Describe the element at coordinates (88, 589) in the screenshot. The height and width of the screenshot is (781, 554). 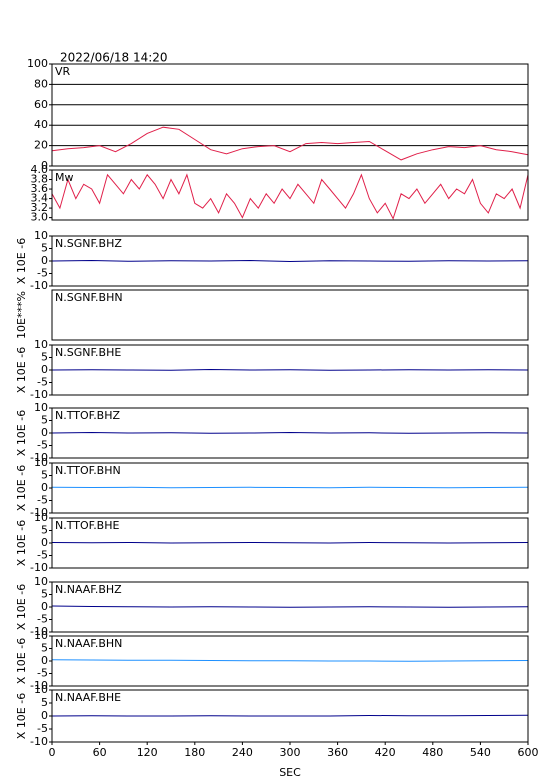
I see `panel-label: N.NAAF.BHZ` at that location.